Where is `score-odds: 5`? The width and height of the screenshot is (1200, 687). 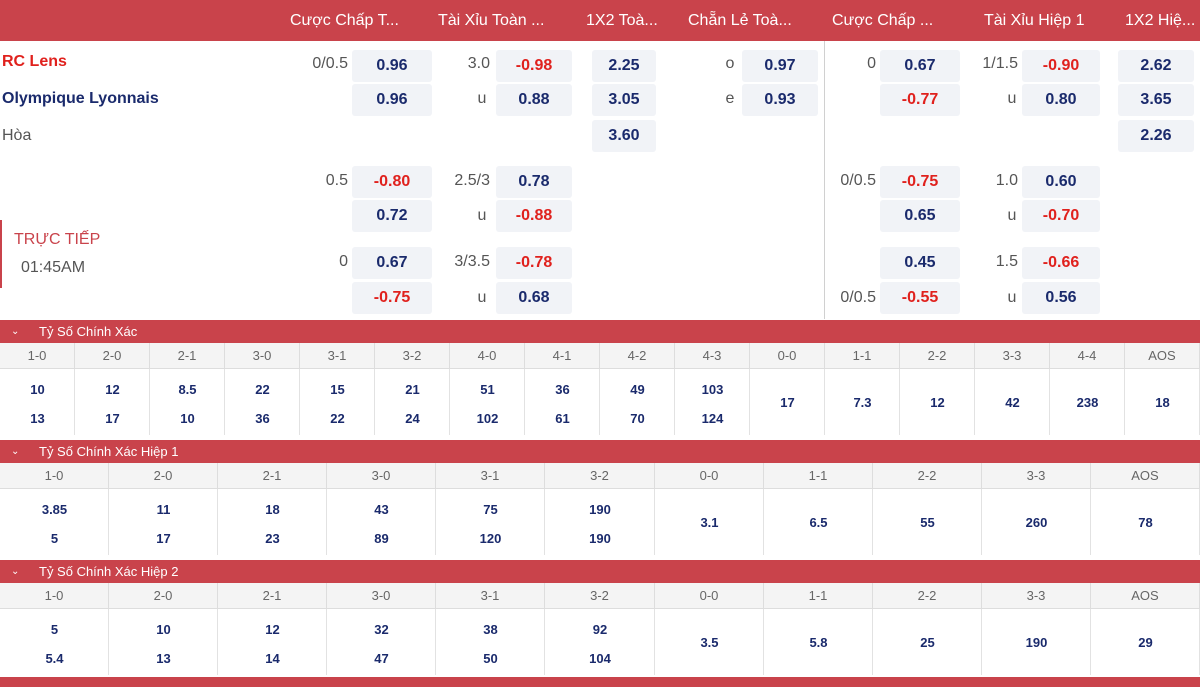 score-odds: 5 is located at coordinates (54, 538).